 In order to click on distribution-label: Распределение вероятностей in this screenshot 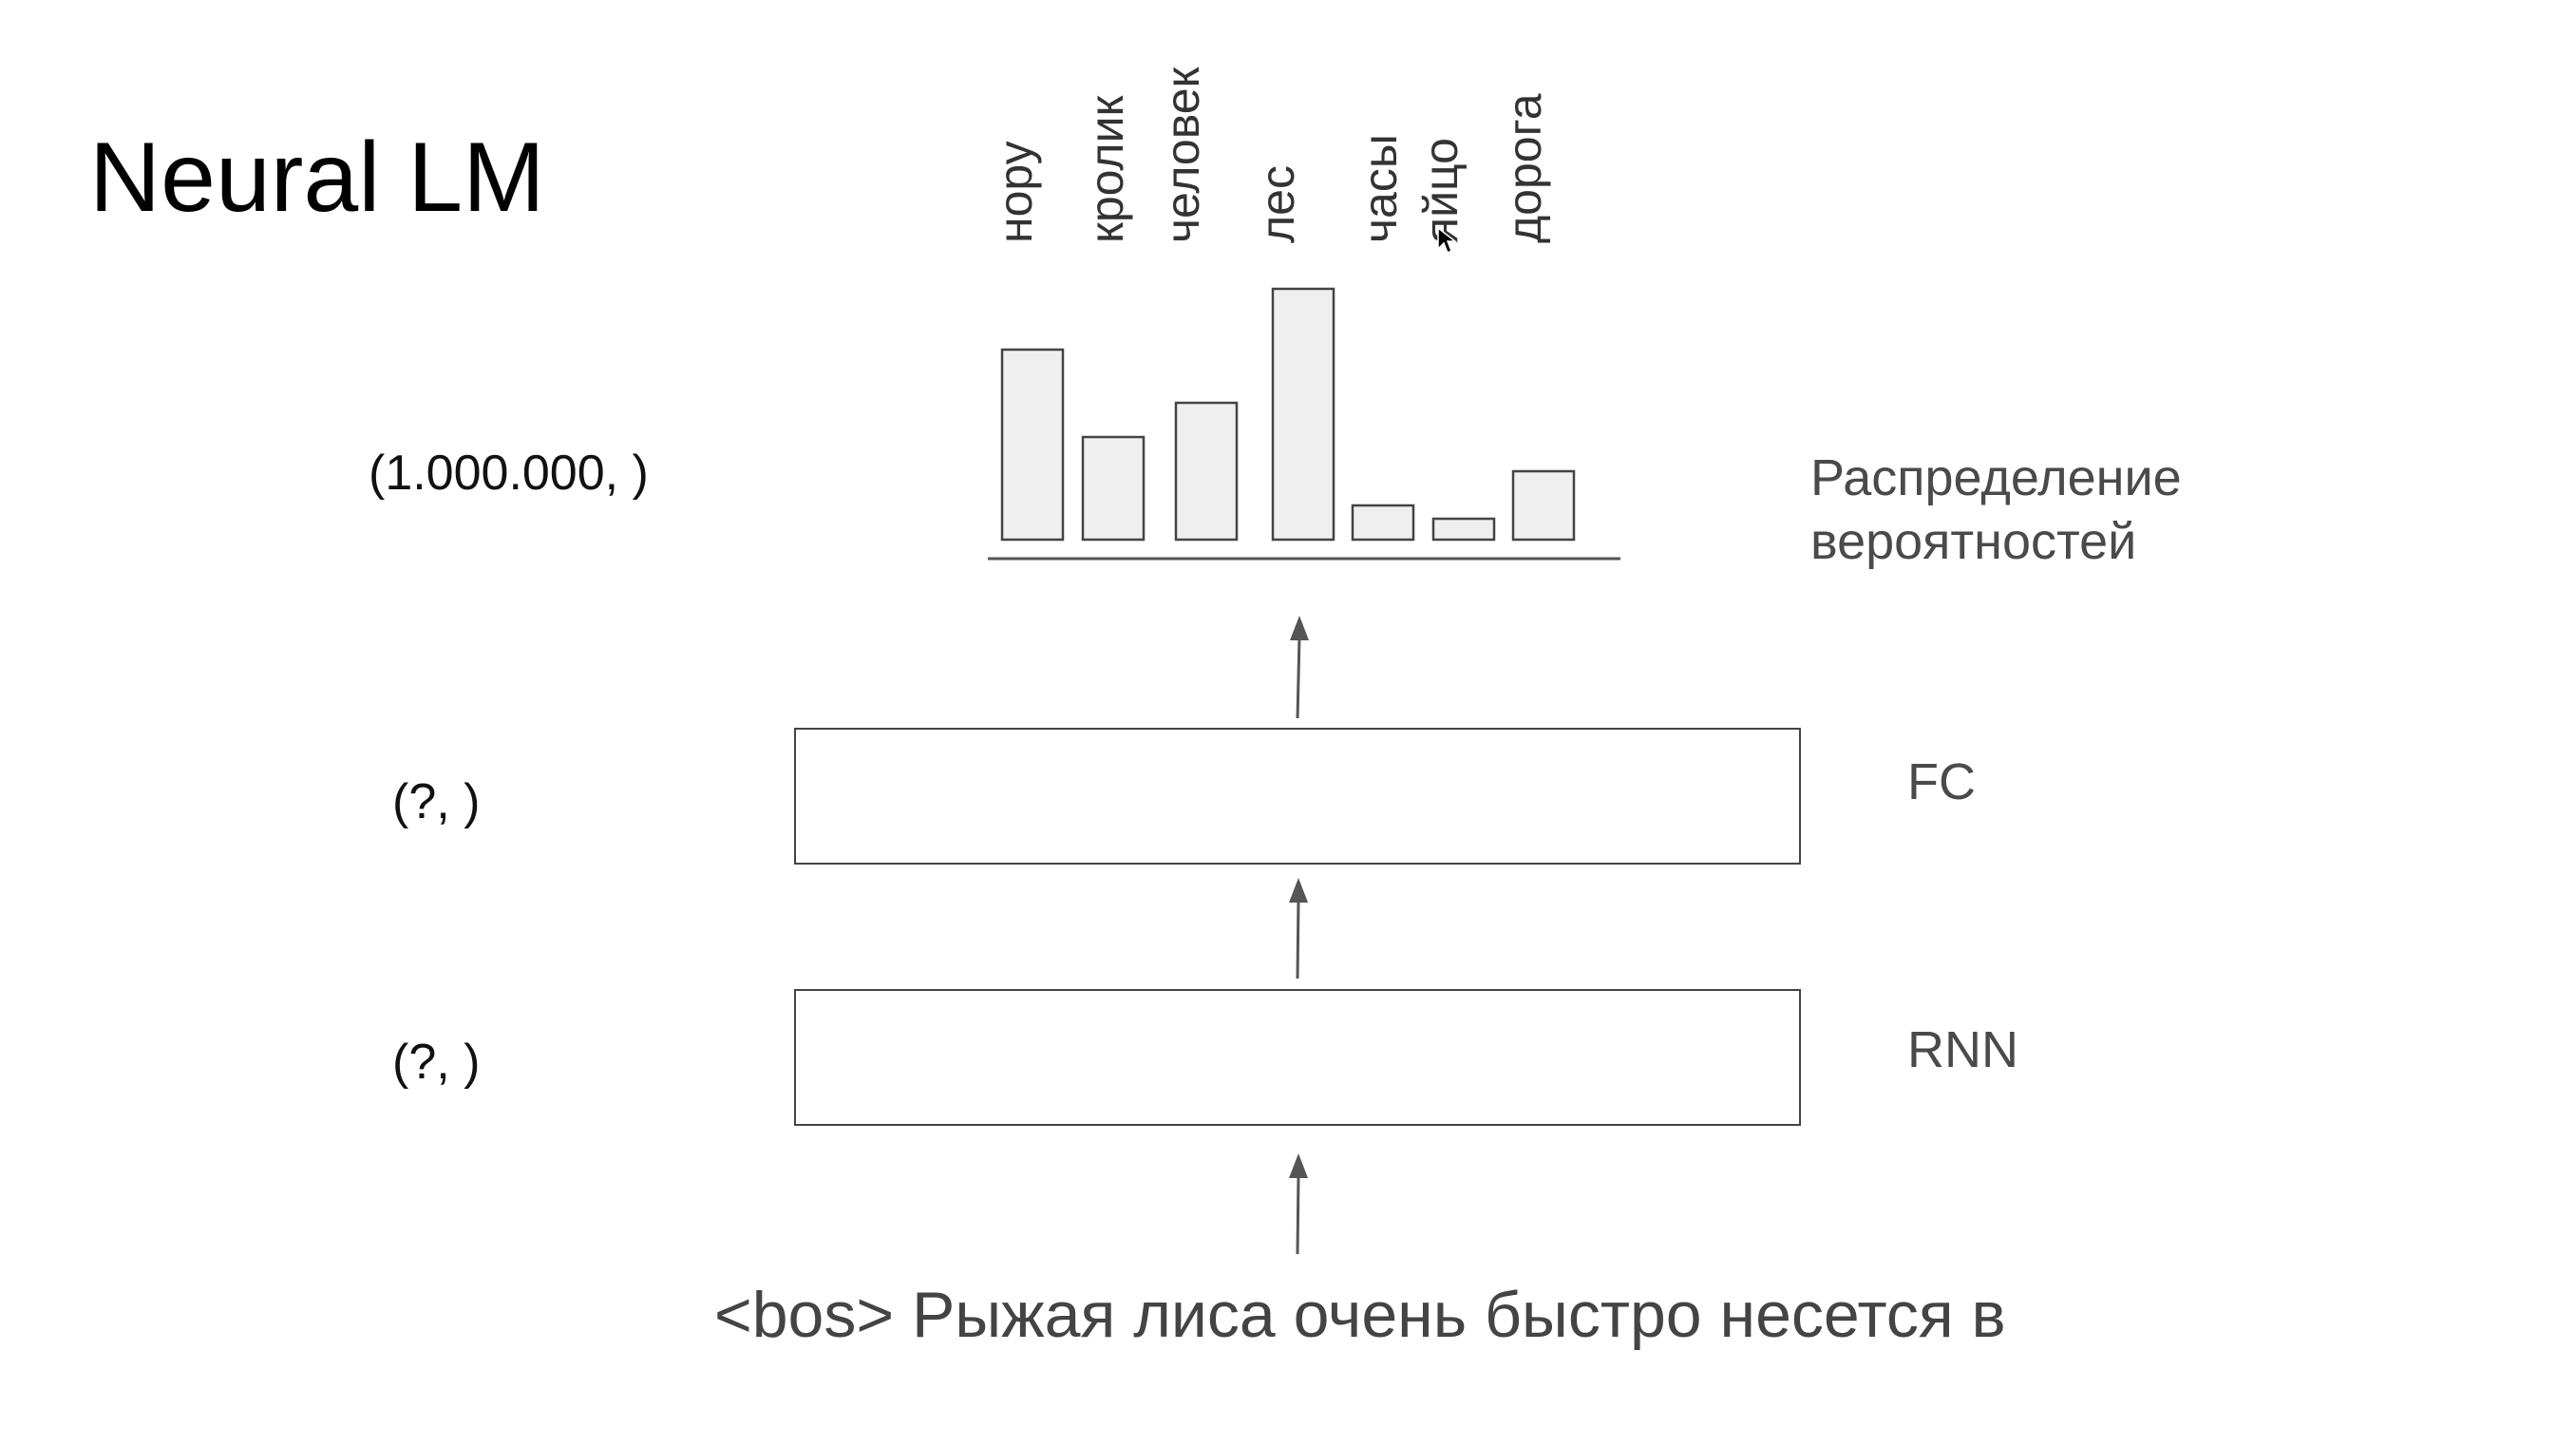, I will do `click(1996, 510)`.